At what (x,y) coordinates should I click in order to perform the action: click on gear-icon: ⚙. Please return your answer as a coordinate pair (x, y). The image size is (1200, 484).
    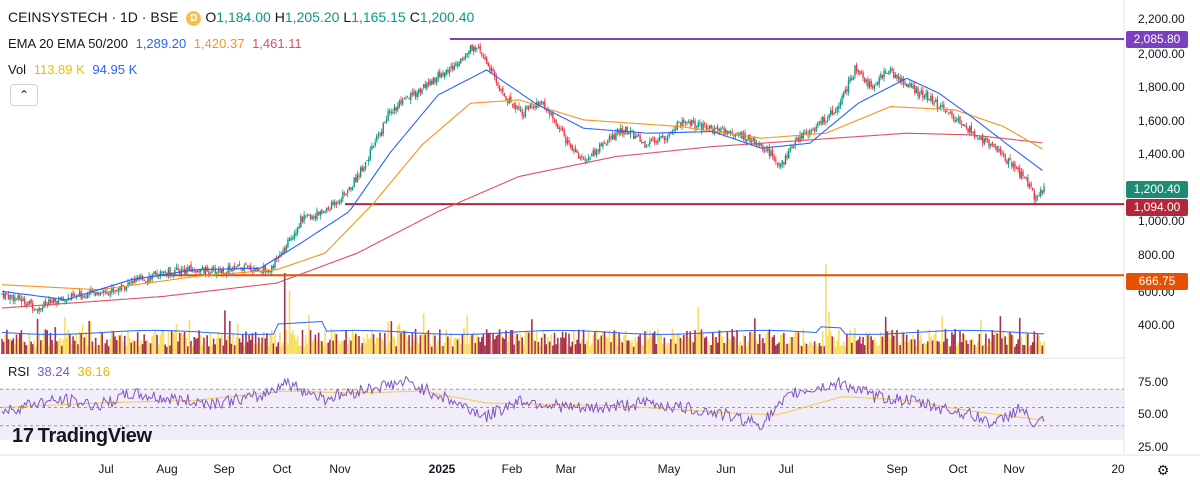
    Looking at the image, I should click on (1163, 470).